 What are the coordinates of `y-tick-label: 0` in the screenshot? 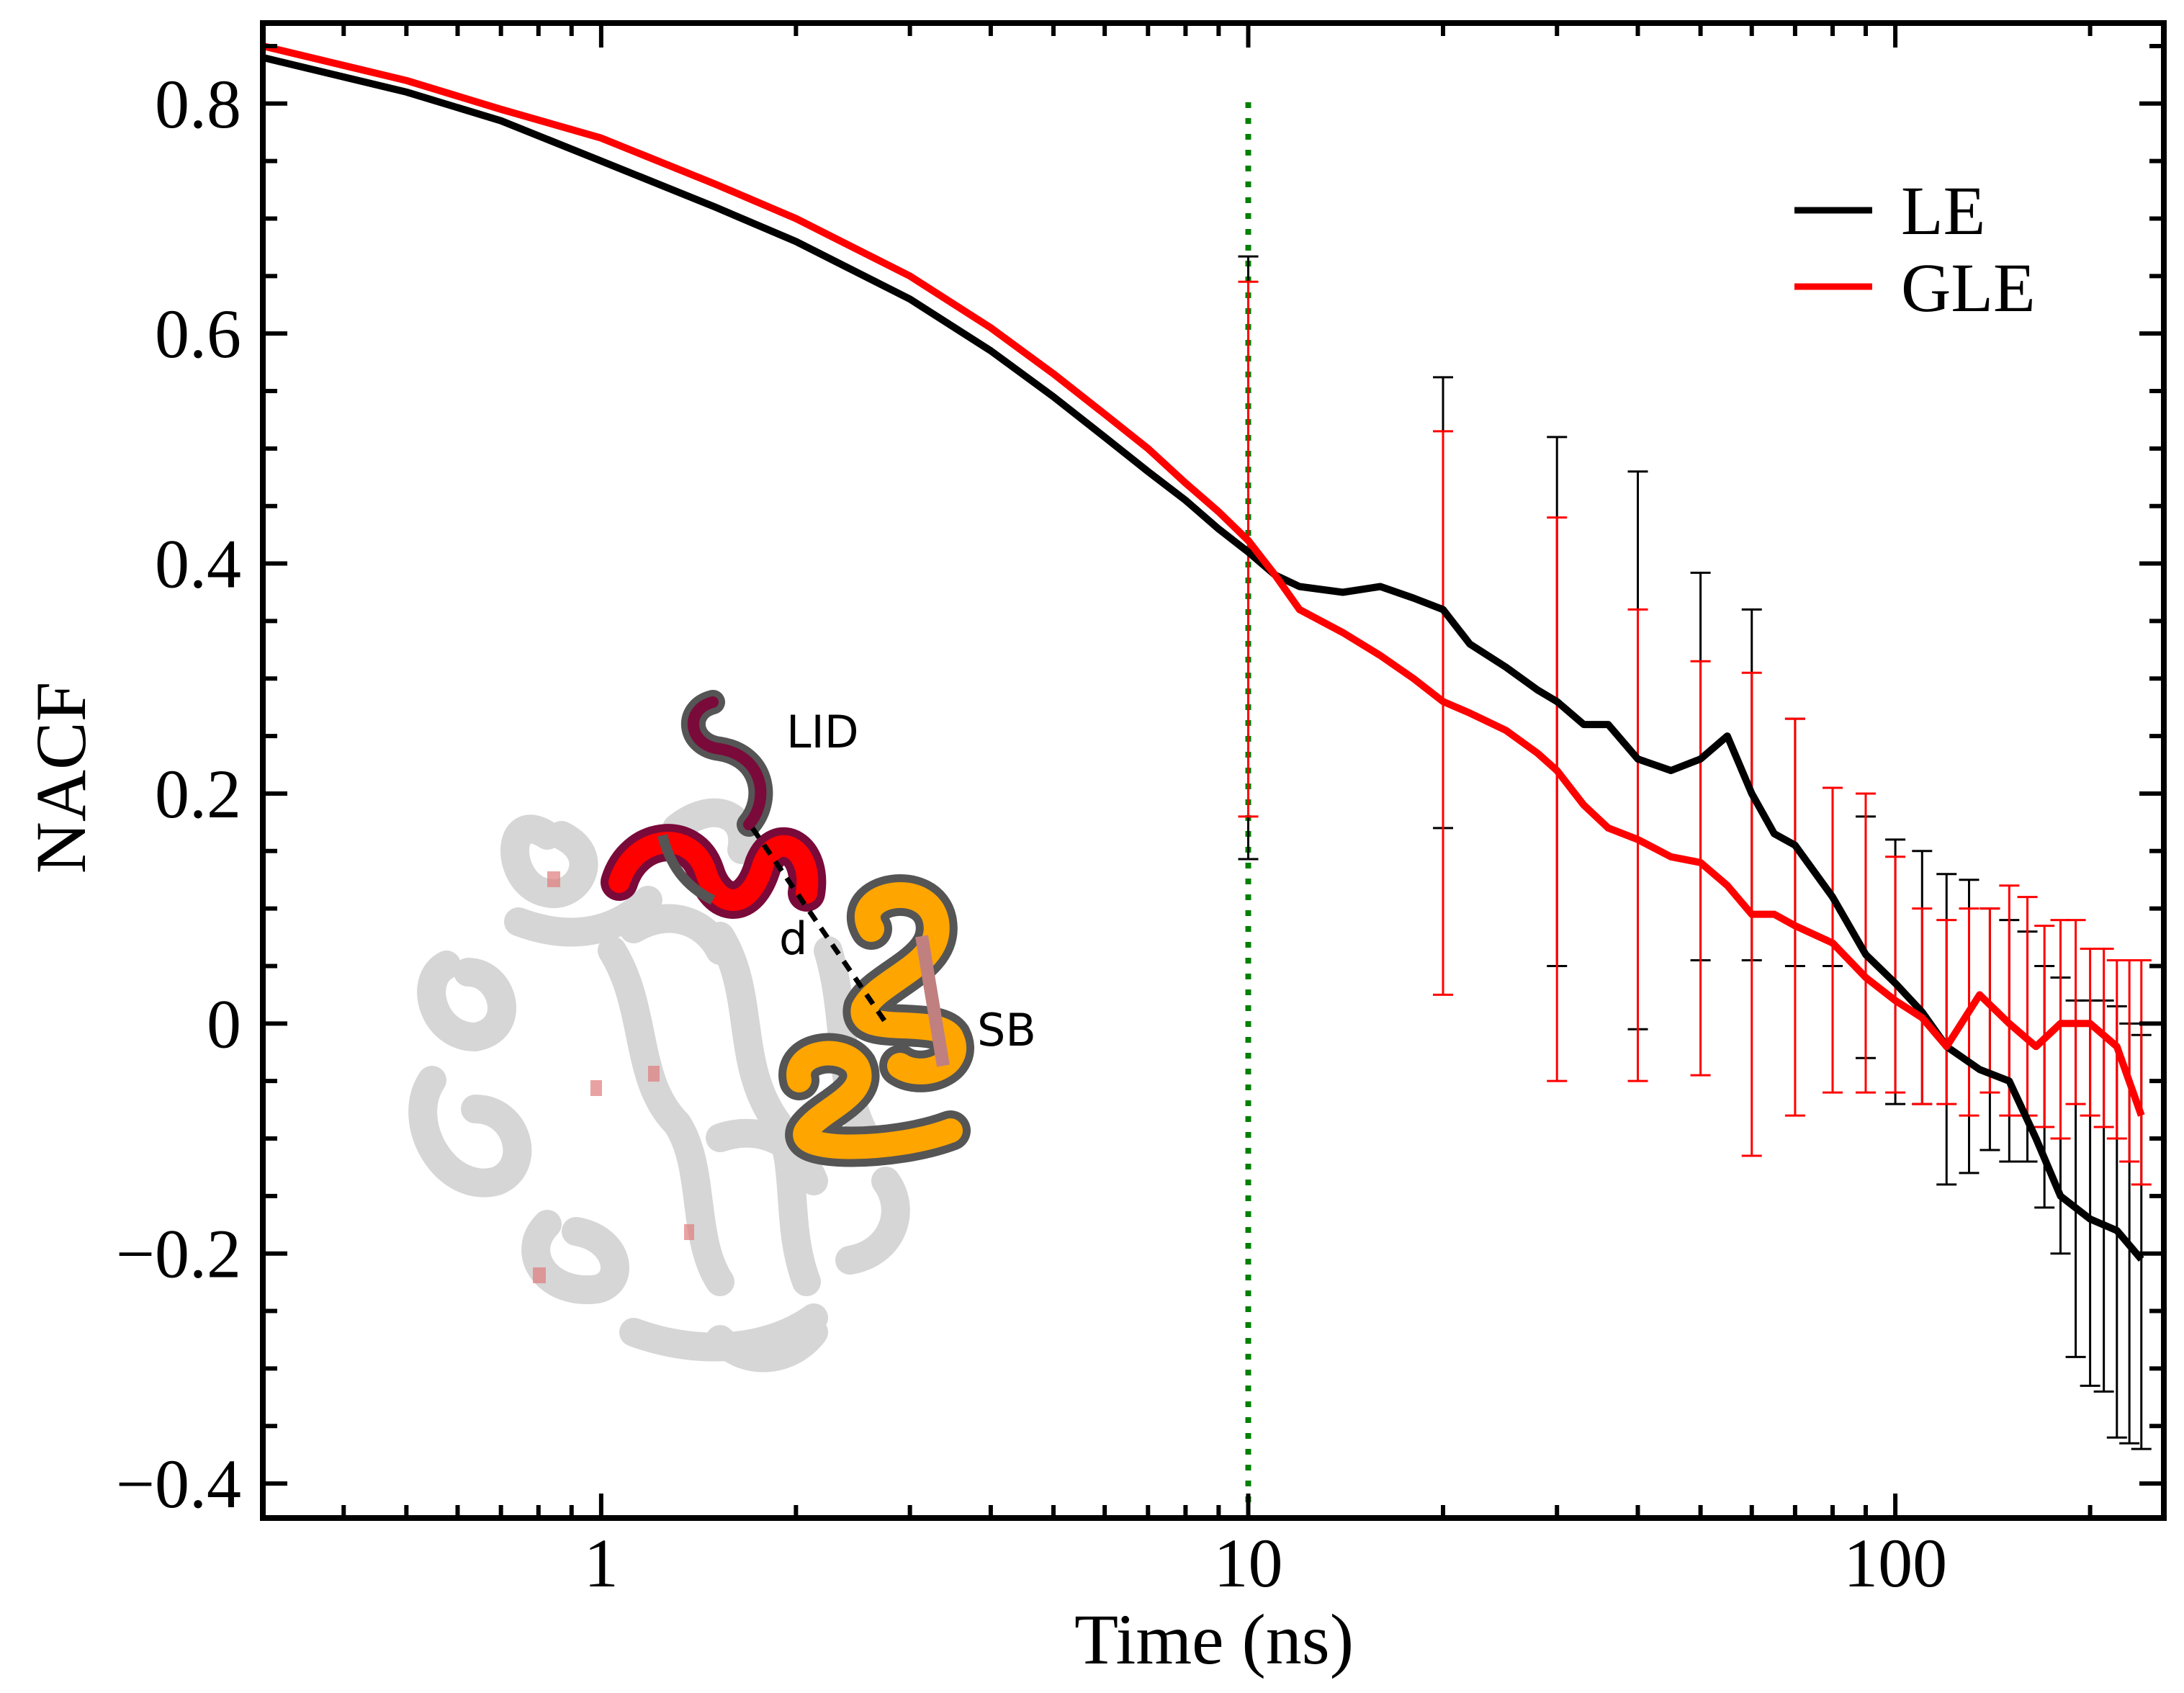 It's located at (224, 1023).